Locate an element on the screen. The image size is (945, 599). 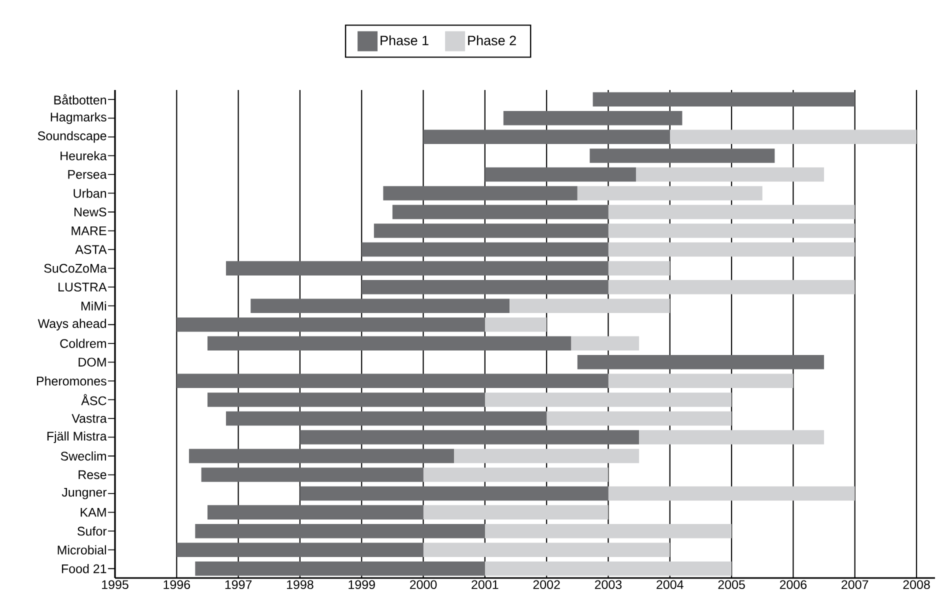
y-tick-label: LUSTRA is located at coordinates (82, 287).